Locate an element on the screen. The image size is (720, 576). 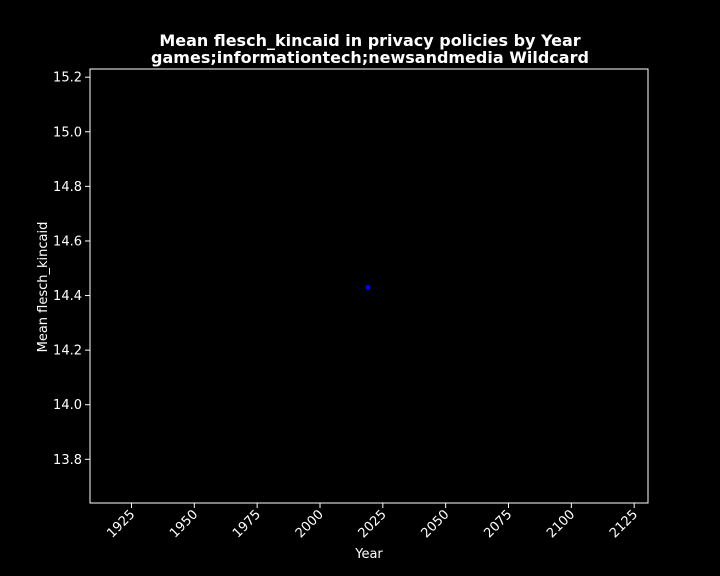
data-point is located at coordinates (368, 287).